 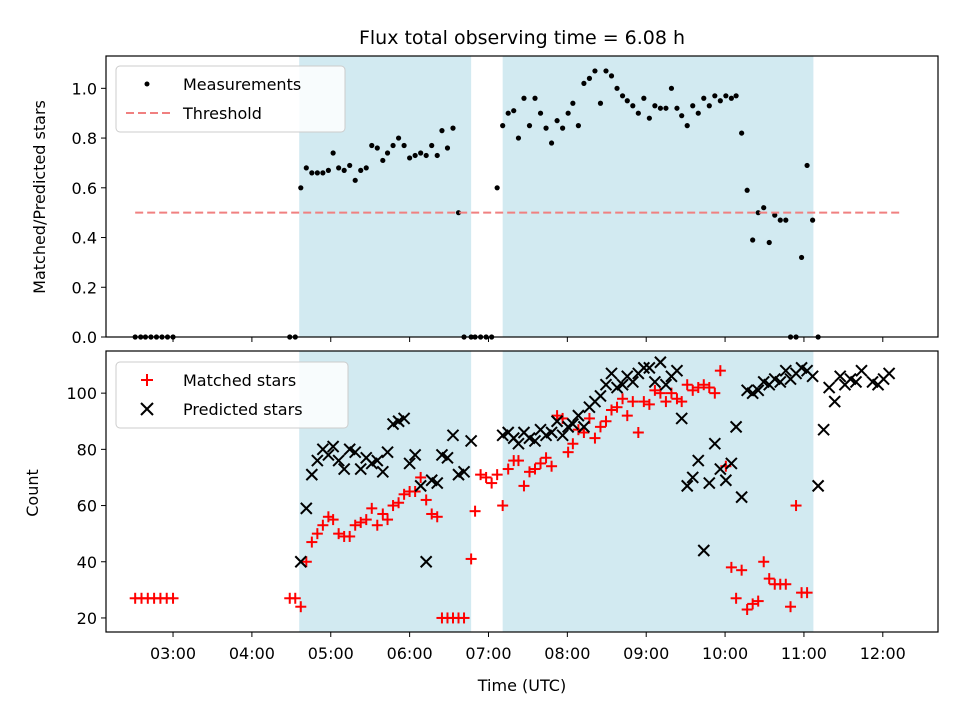 What do you see at coordinates (32, 493) in the screenshot?
I see `bottom-y-axis-label: Count` at bounding box center [32, 493].